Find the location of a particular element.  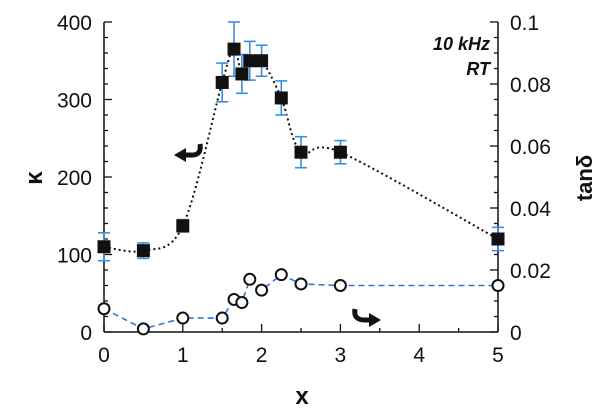

y-left-tick-label: 400 is located at coordinates (74, 23).